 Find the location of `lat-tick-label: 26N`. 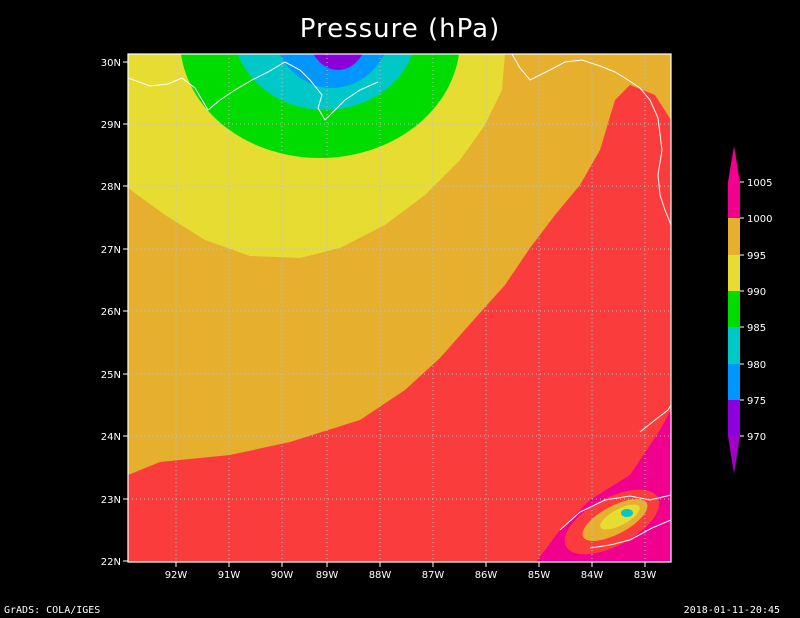

lat-tick-label: 26N is located at coordinates (111, 312).